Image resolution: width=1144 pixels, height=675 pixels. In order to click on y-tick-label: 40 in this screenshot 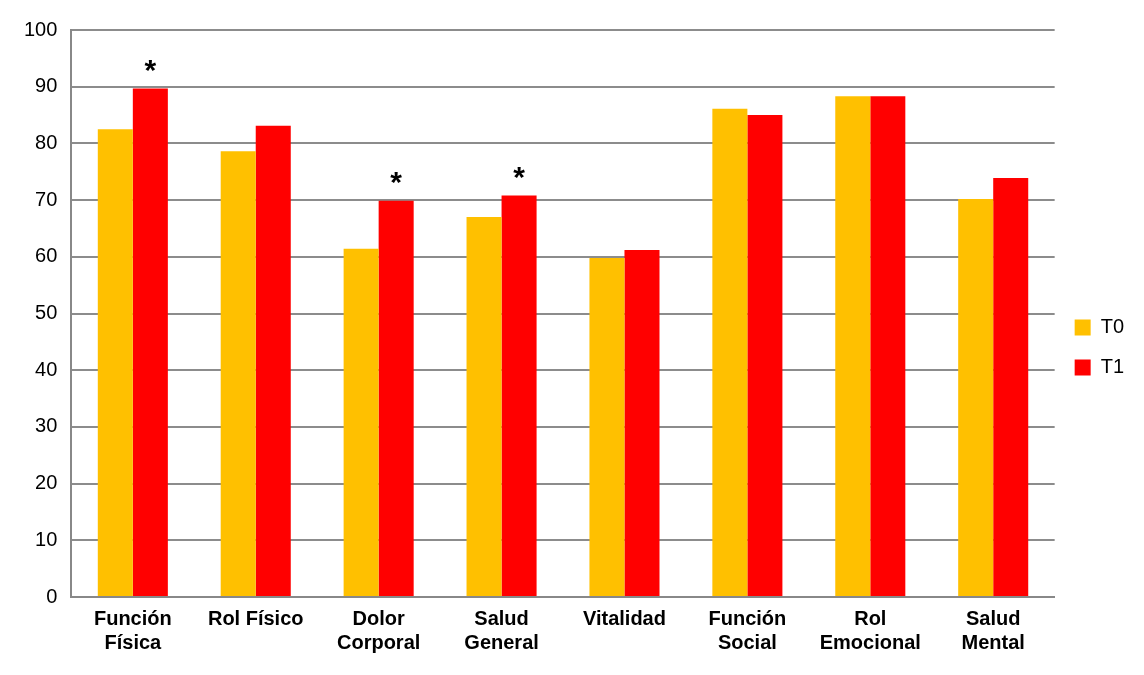, I will do `click(46, 368)`.